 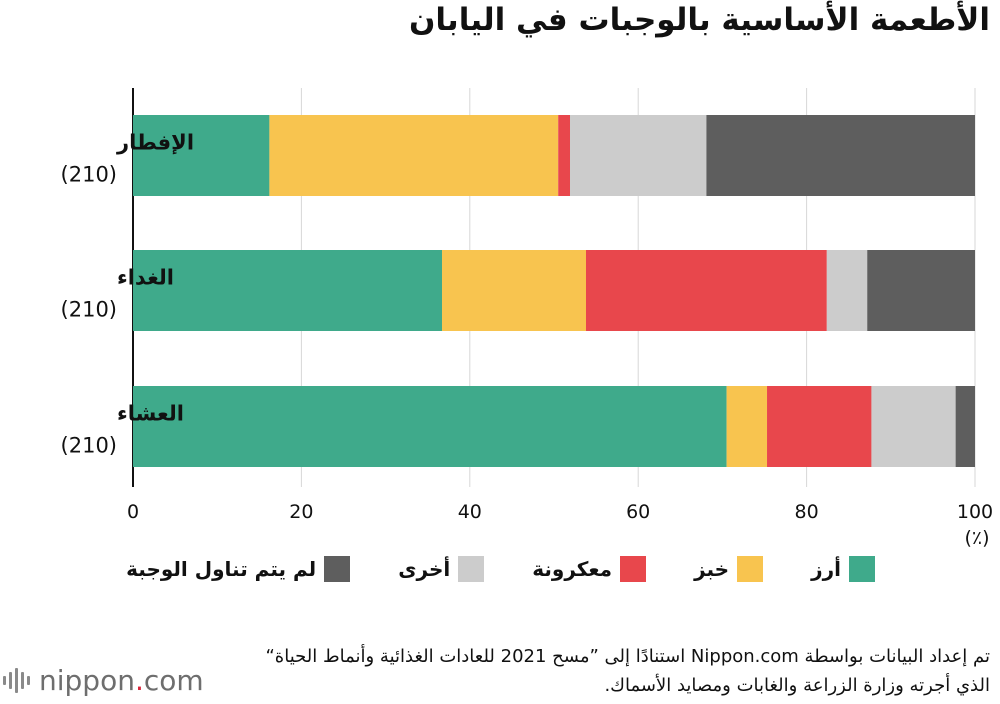 I want to click on logo-suffix: com, so click(x=173, y=680).